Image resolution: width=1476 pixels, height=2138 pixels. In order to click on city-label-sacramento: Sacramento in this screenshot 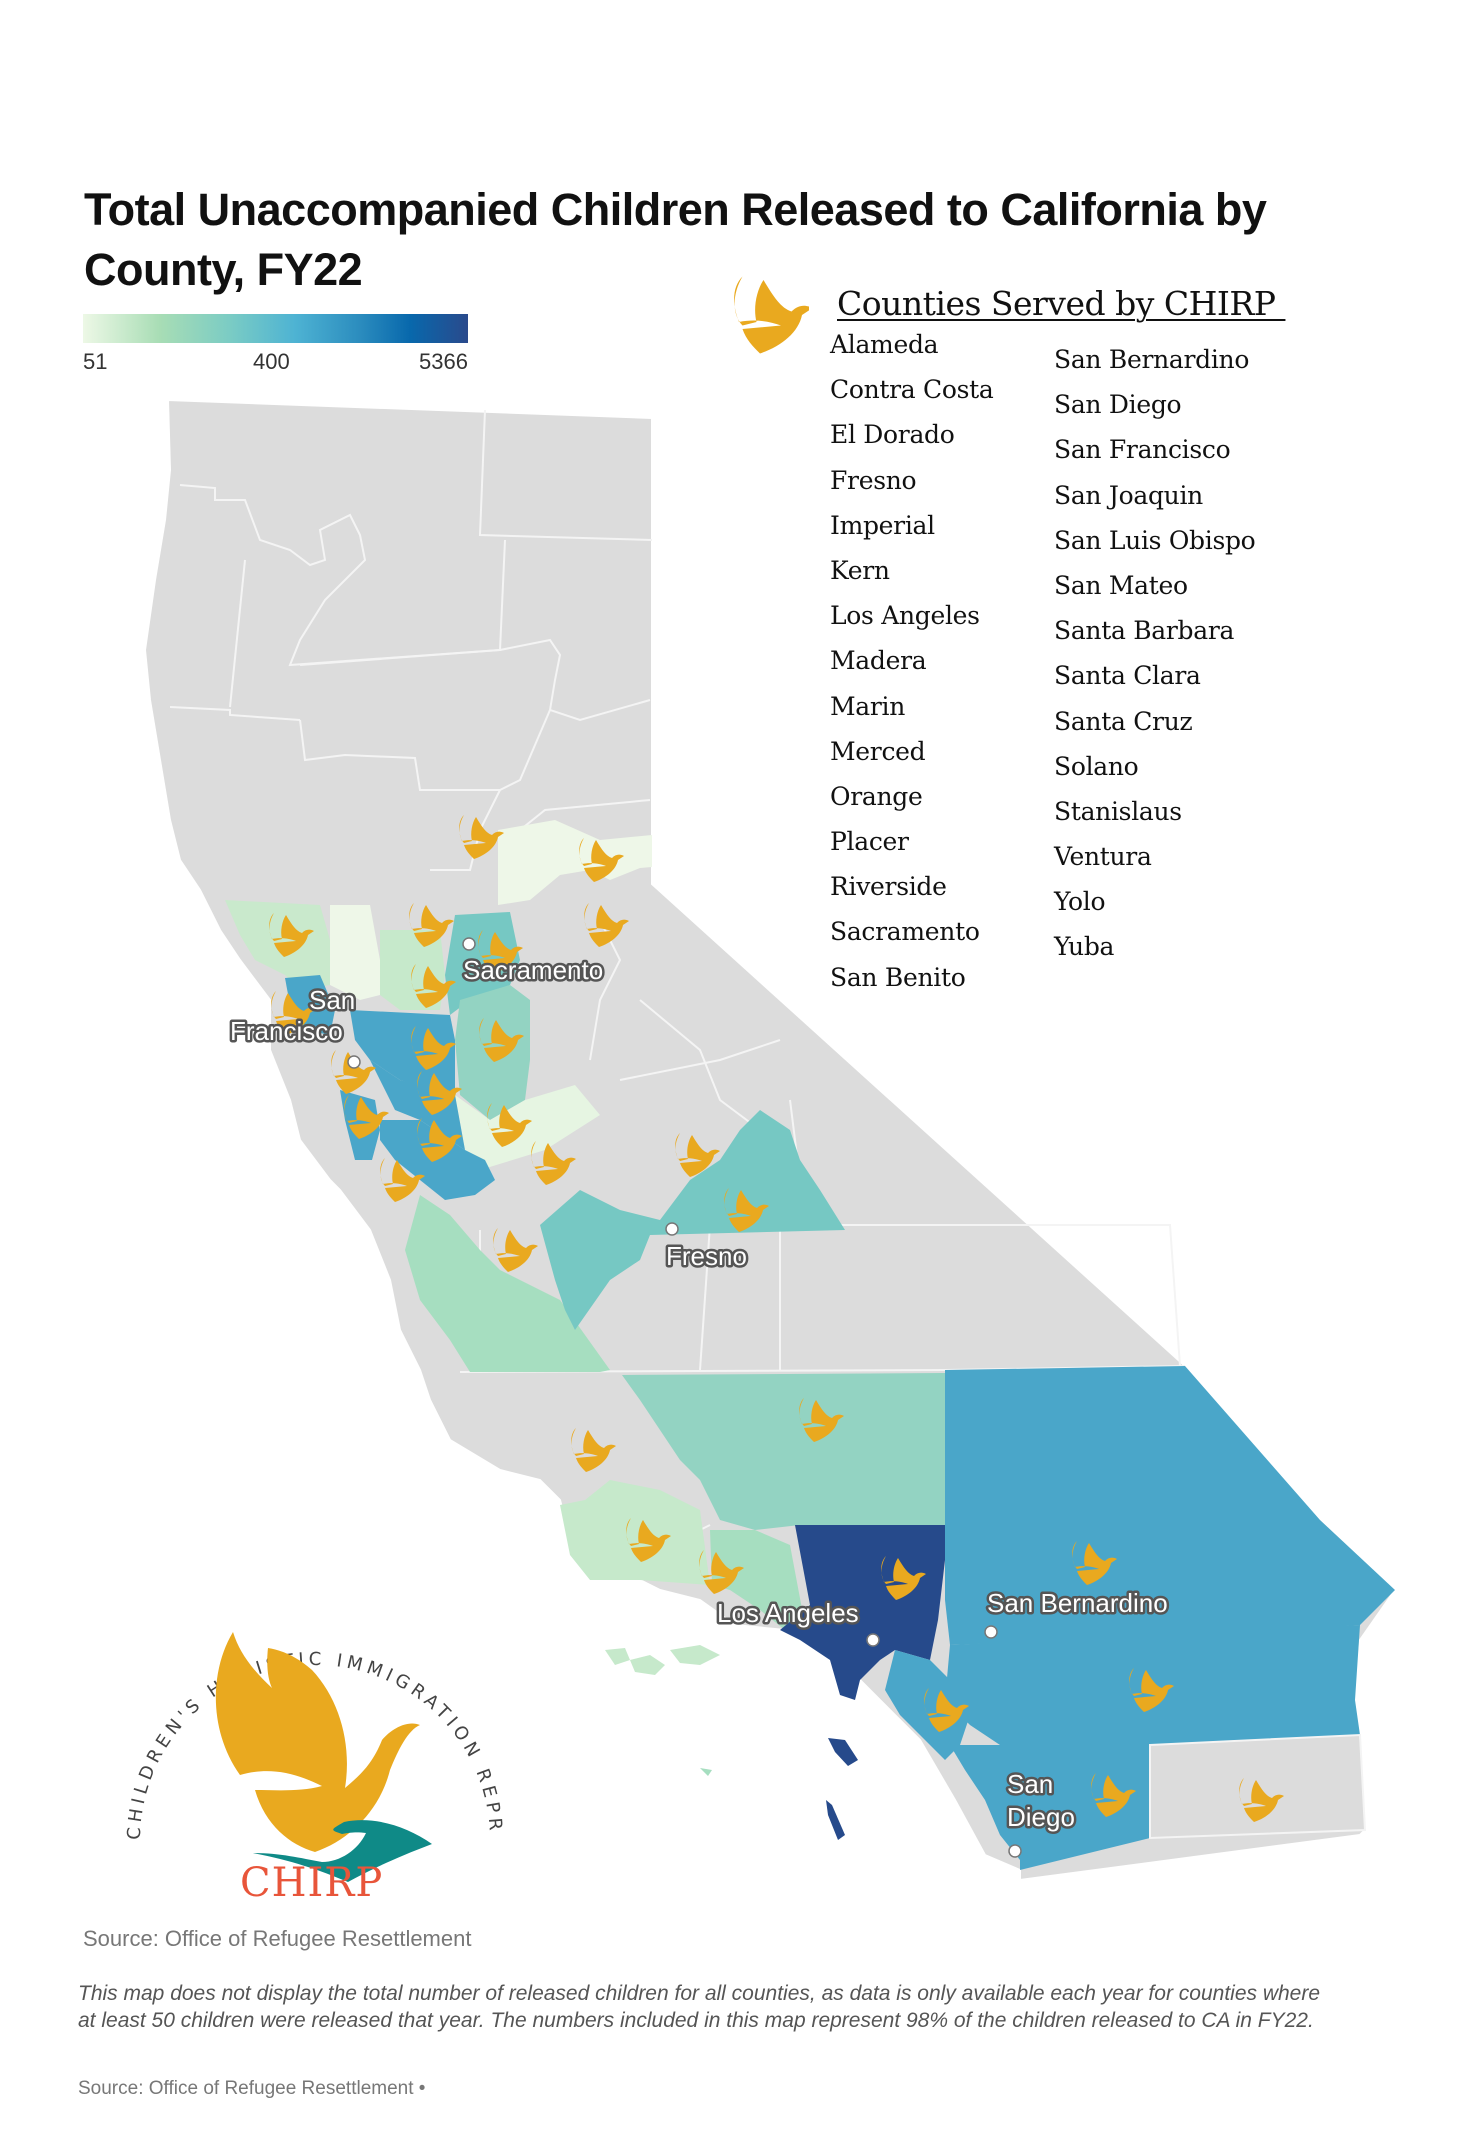, I will do `click(533, 970)`.